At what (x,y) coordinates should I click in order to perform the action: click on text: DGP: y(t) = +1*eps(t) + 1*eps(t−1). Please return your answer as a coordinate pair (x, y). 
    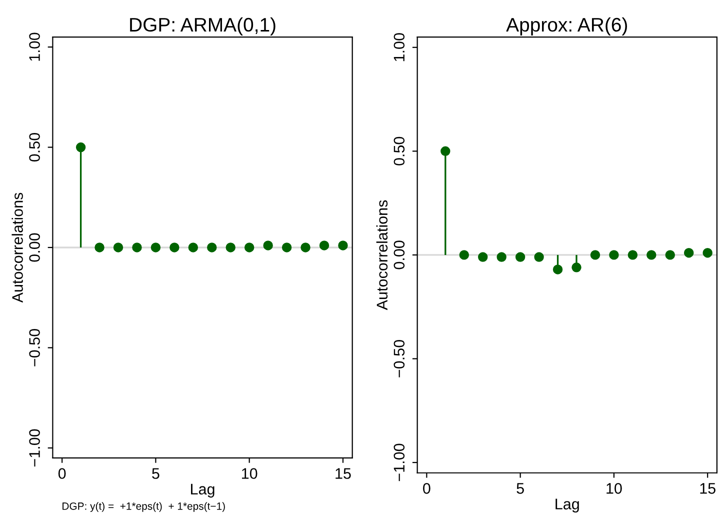
    Looking at the image, I should click on (143, 507).